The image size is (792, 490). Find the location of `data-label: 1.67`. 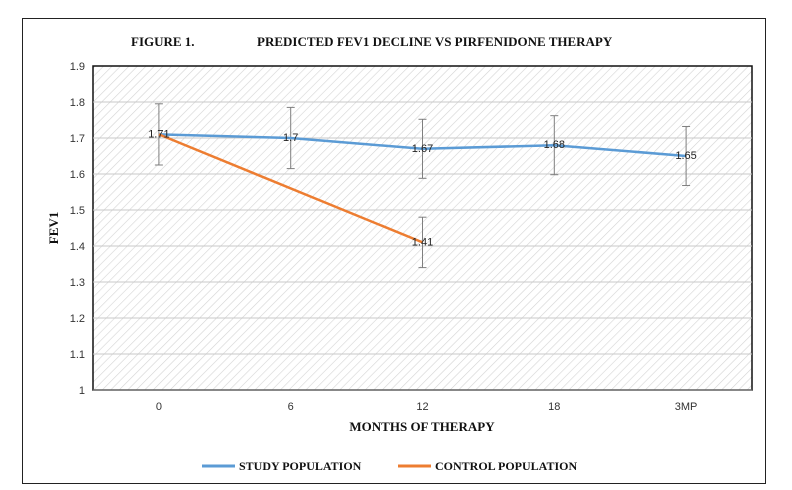

data-label: 1.67 is located at coordinates (422, 149).